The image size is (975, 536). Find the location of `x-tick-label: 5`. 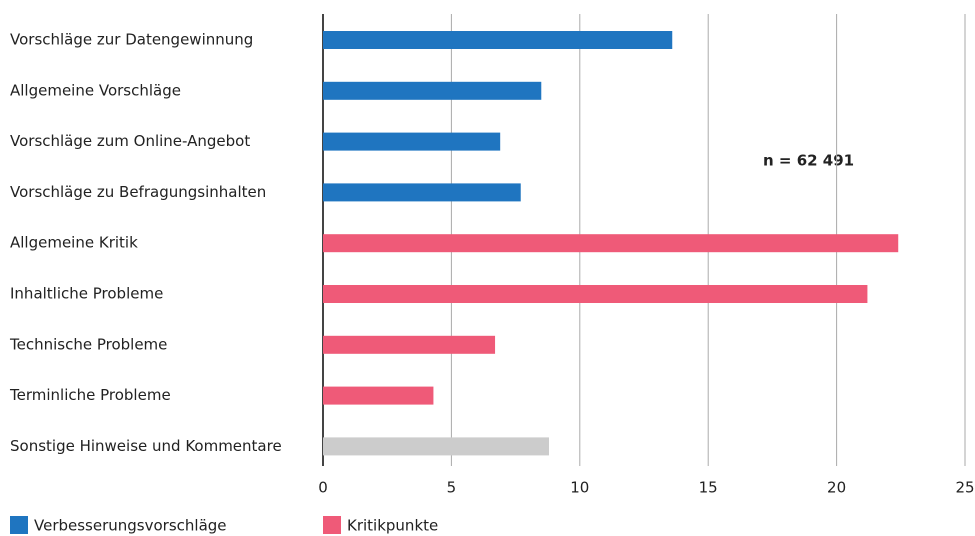

x-tick-label: 5 is located at coordinates (452, 488).